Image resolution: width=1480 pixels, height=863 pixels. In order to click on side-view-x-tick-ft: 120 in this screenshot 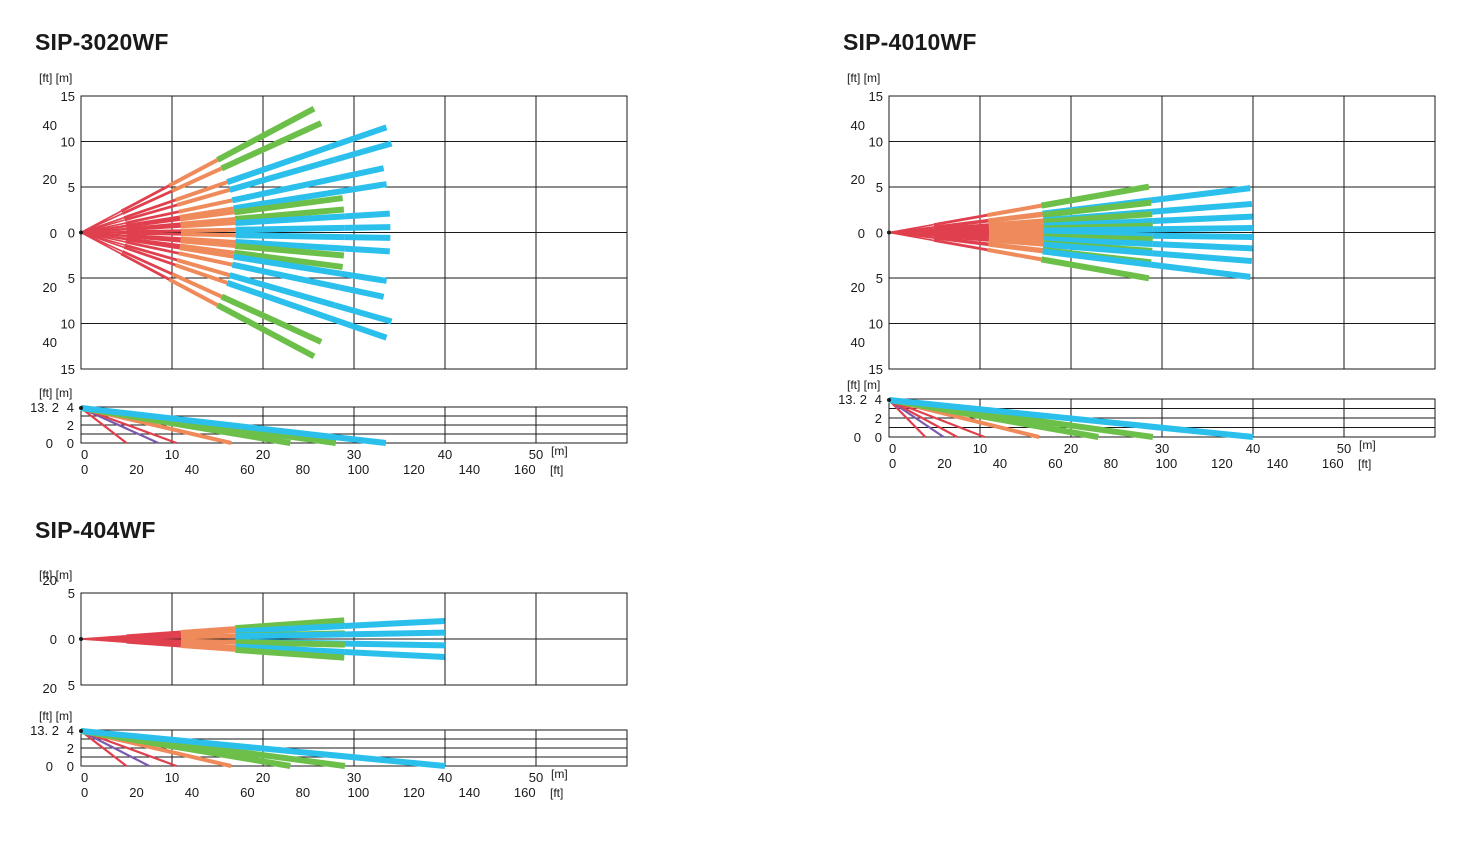, I will do `click(414, 469)`.